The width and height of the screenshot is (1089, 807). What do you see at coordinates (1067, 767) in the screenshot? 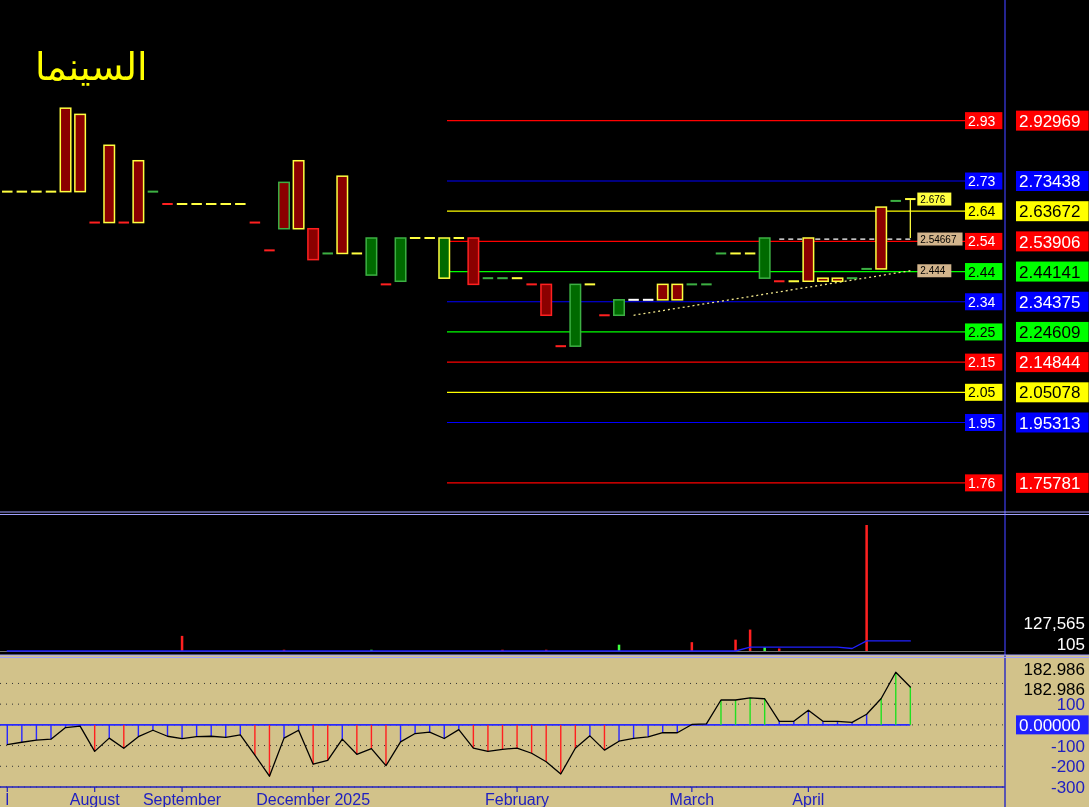
I see `y-tick-label: -200` at bounding box center [1067, 767].